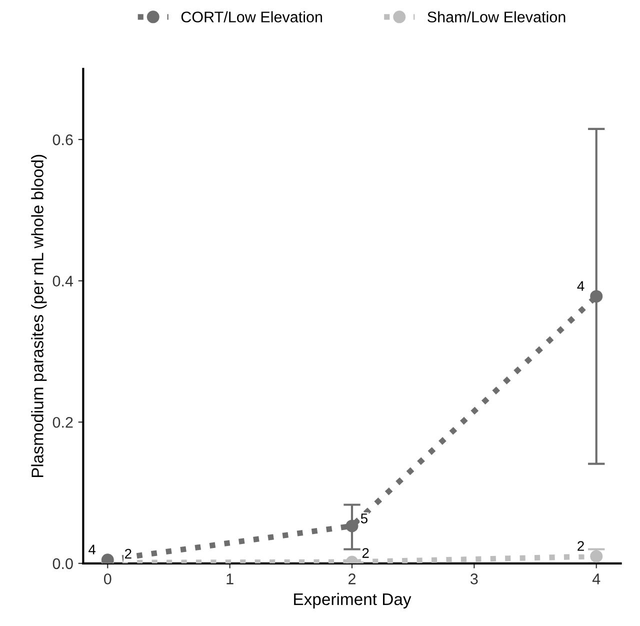 The image size is (640, 626). What do you see at coordinates (62, 422) in the screenshot?
I see `y-tick-label: 0.2` at bounding box center [62, 422].